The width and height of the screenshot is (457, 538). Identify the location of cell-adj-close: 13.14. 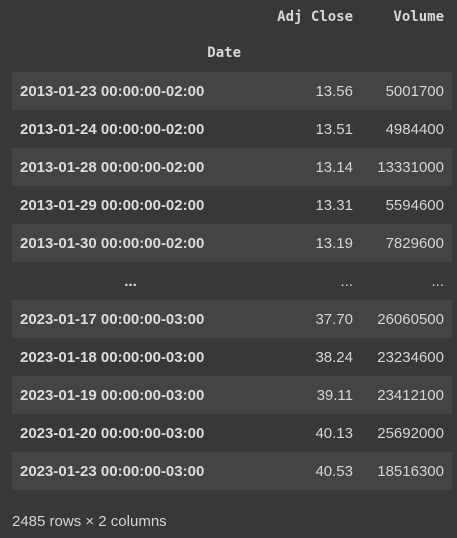
(305, 167).